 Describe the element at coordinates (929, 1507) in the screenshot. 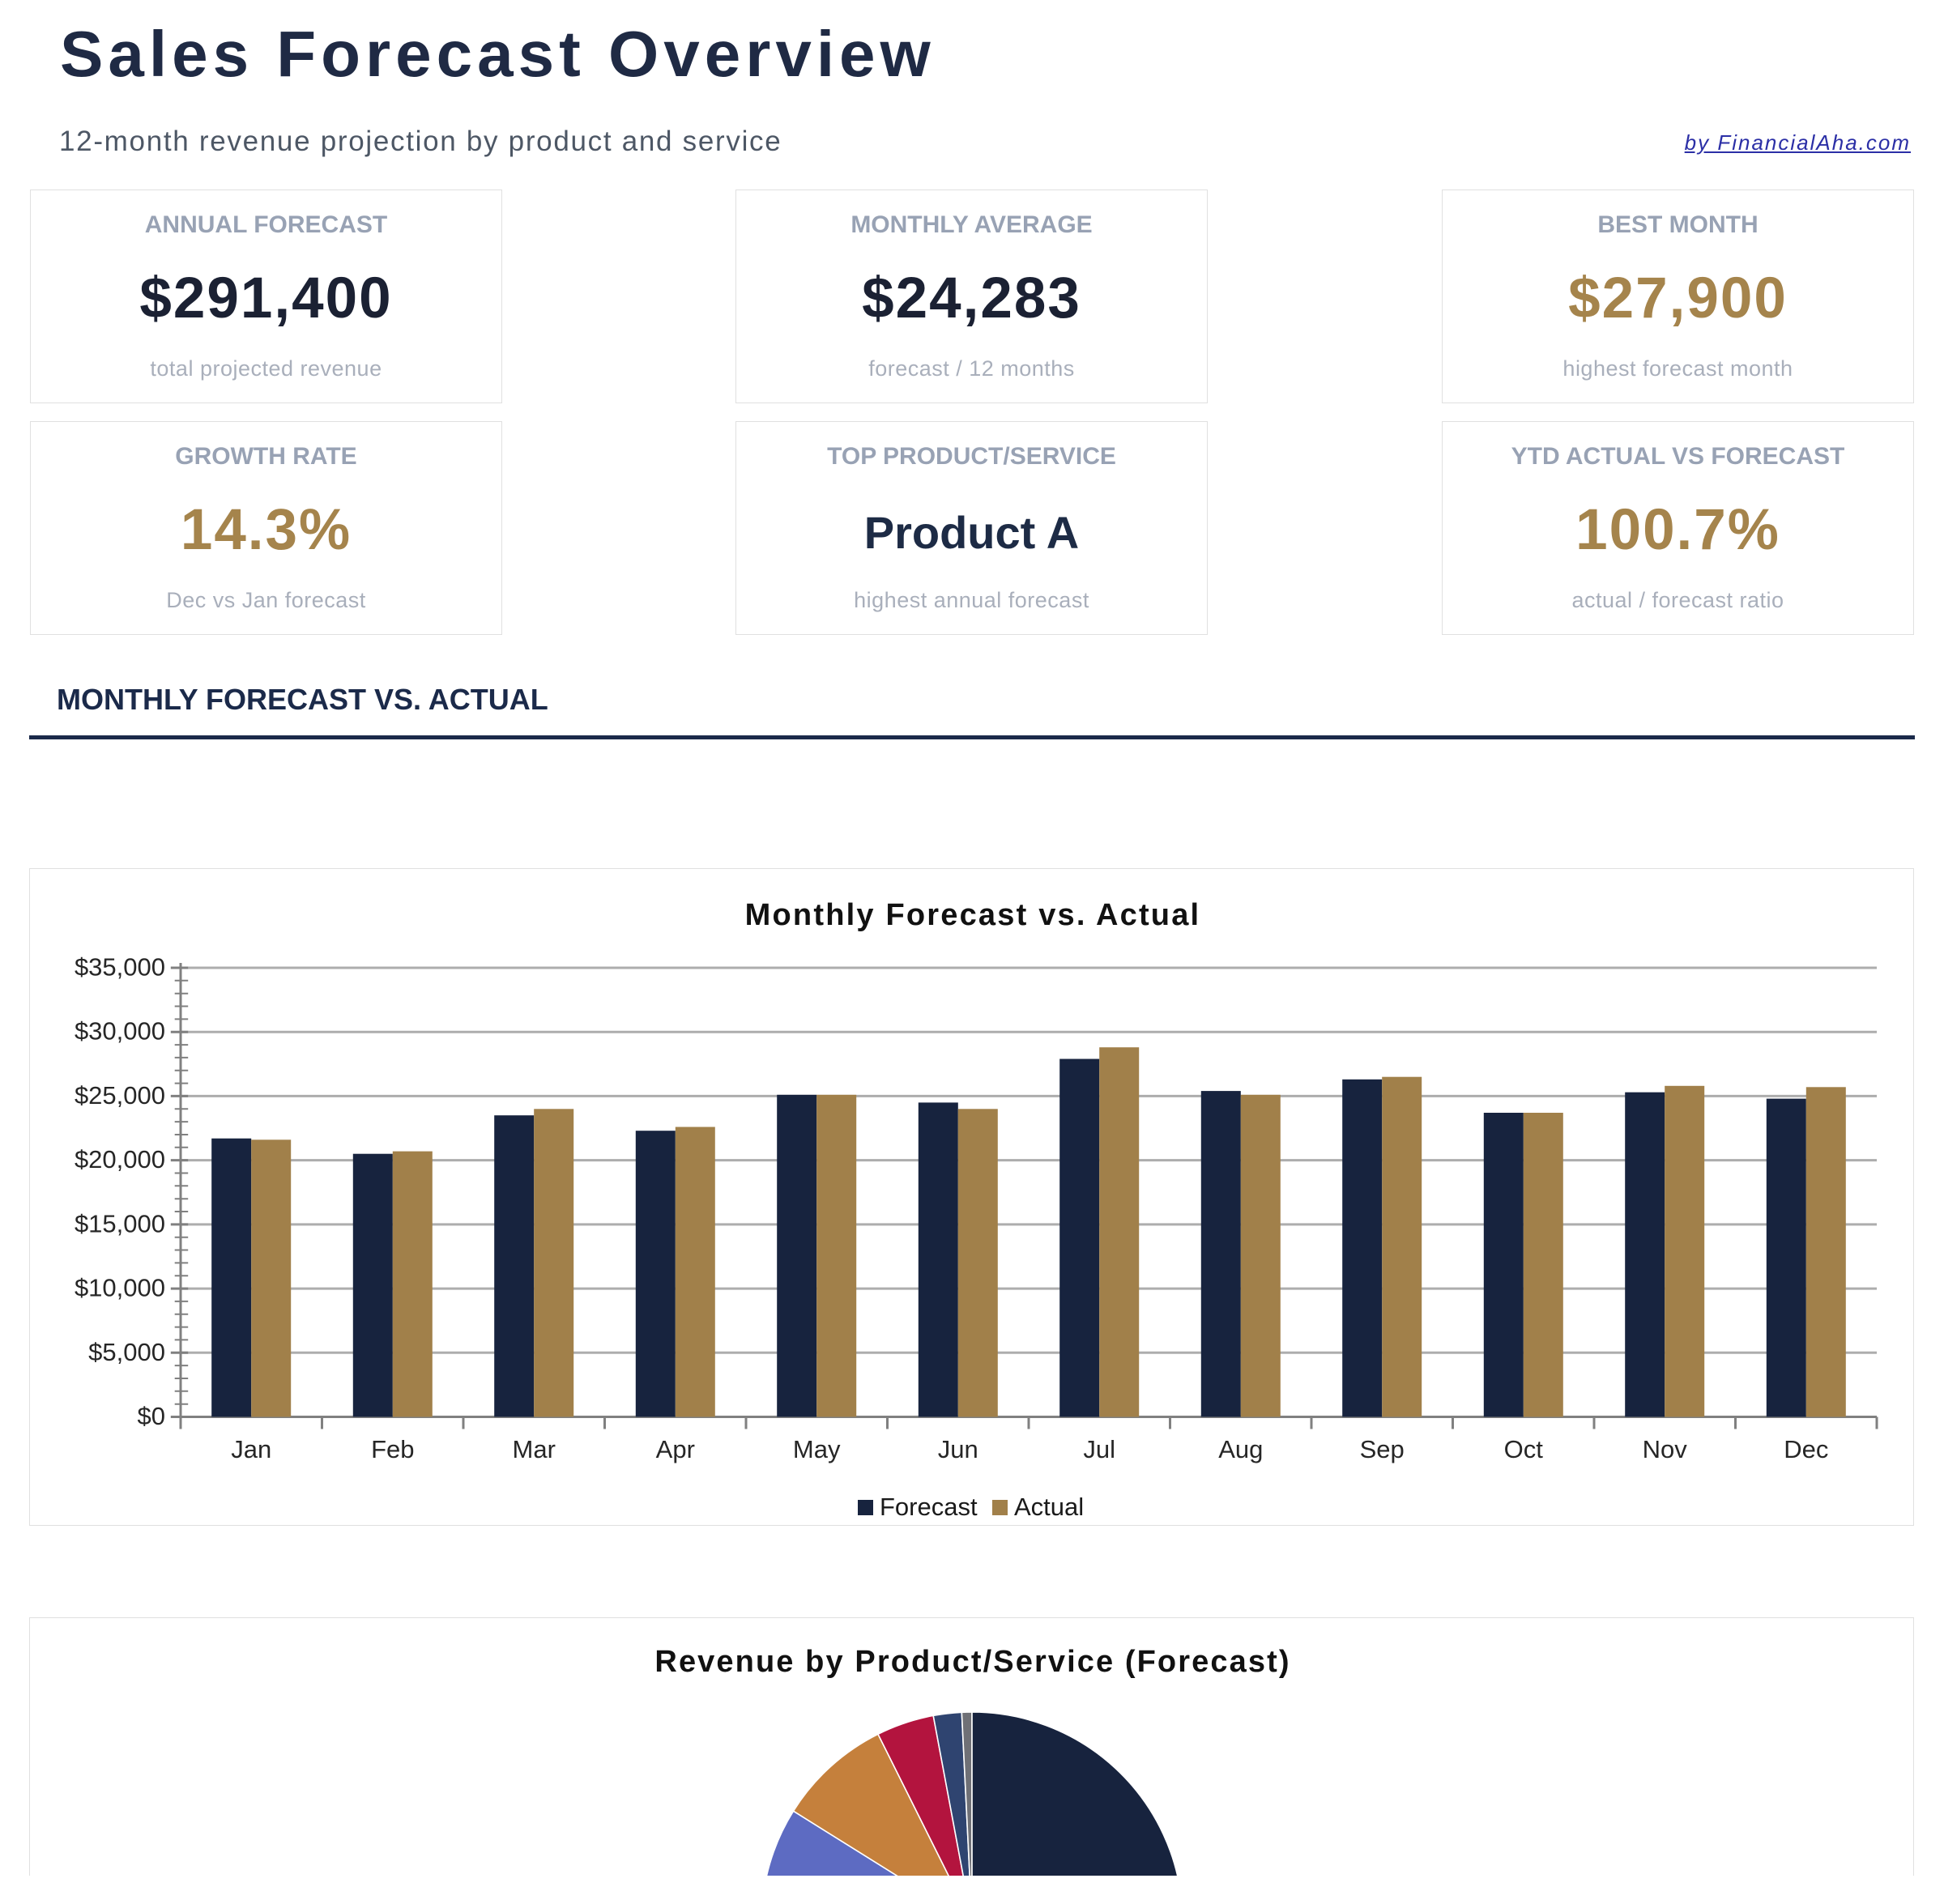

I see `svg-text: Forecast` at that location.